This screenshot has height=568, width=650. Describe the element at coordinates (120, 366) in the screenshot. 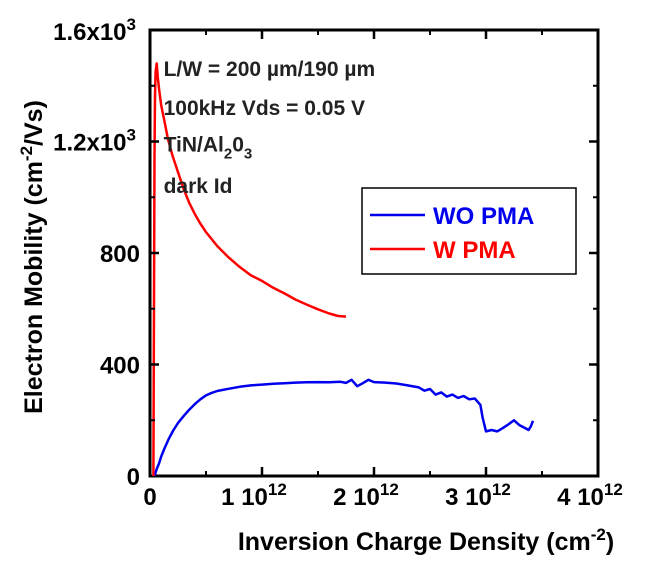

I see `y-tick-label: 400` at that location.